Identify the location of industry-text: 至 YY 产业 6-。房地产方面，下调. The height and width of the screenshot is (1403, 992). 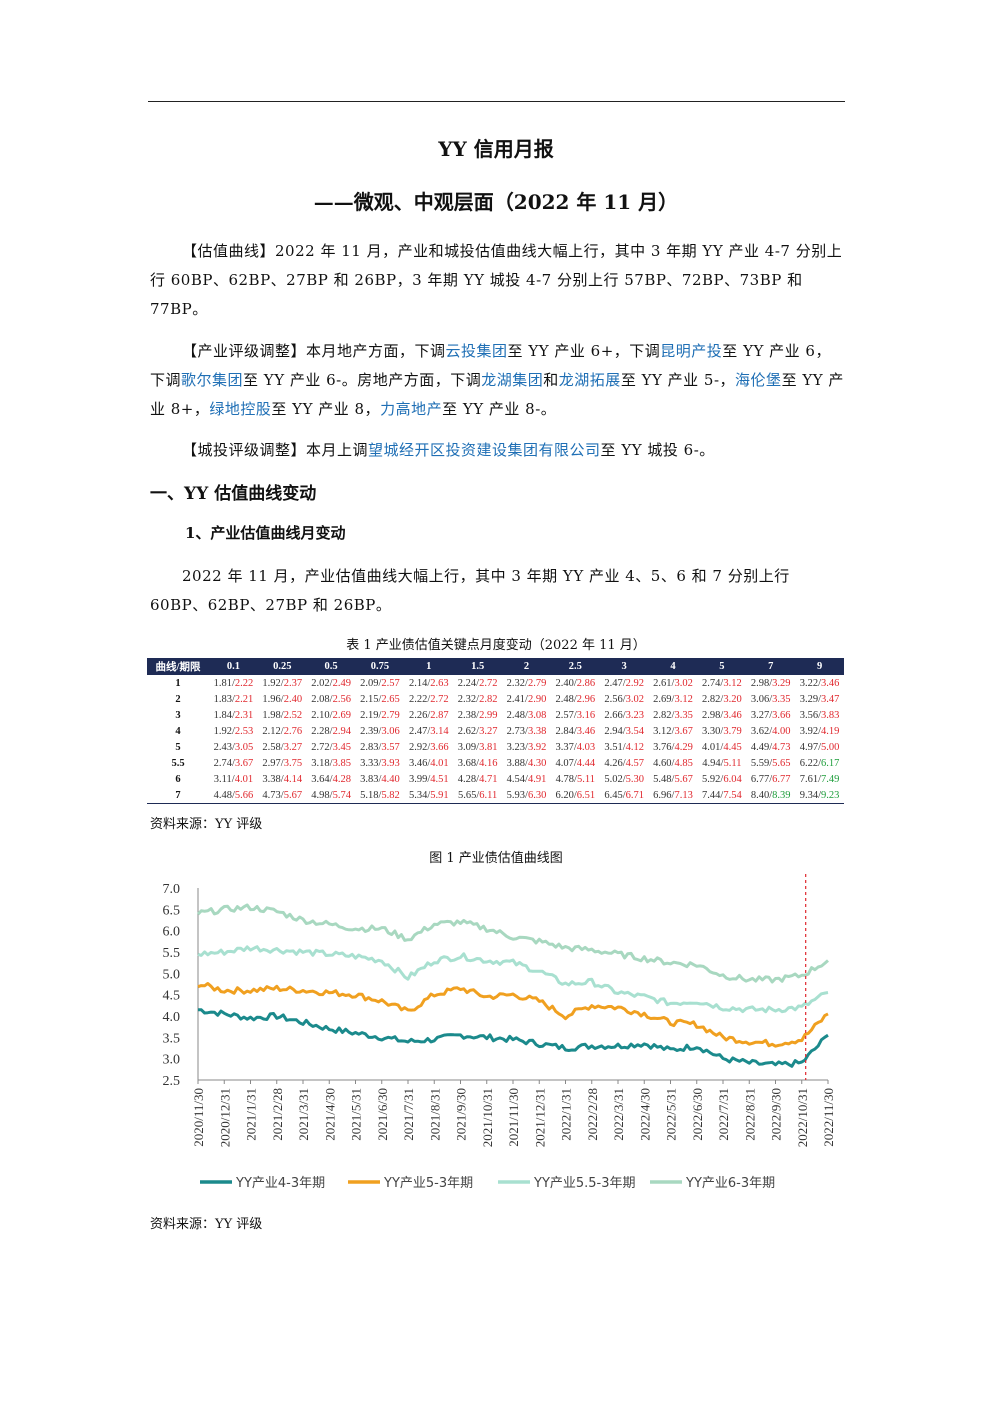
(362, 380).